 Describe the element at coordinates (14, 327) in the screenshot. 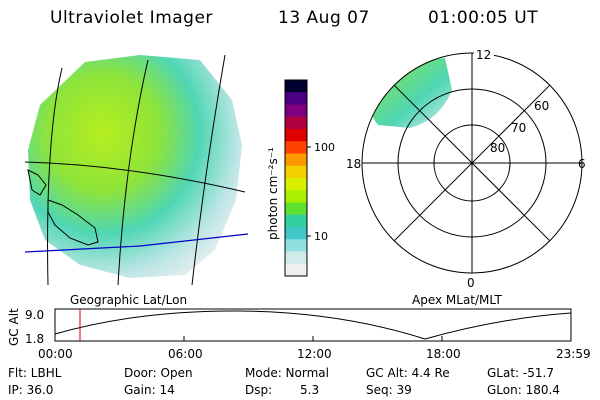

I see `altitude-ylabel: GC Alt` at that location.